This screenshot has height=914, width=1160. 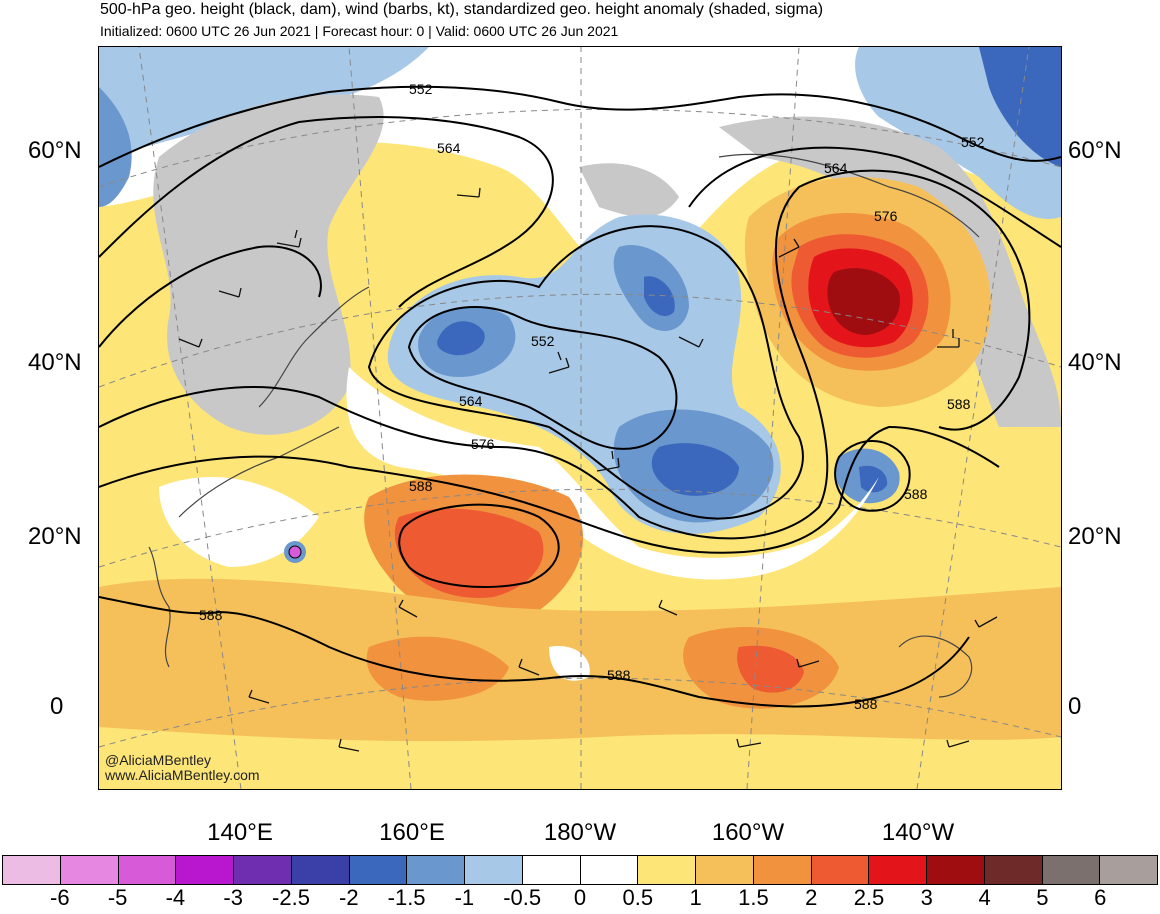 I want to click on negative-anomaly-northwest, so click(x=264, y=102).